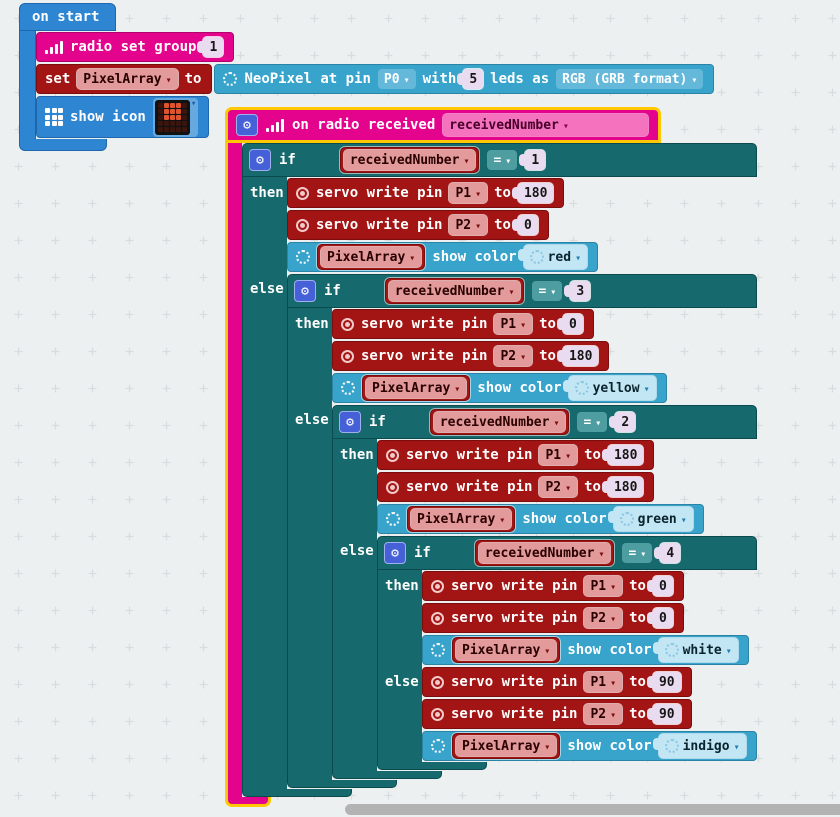  I want to click on show-color-block: PixelArray show color green, so click(540, 519).